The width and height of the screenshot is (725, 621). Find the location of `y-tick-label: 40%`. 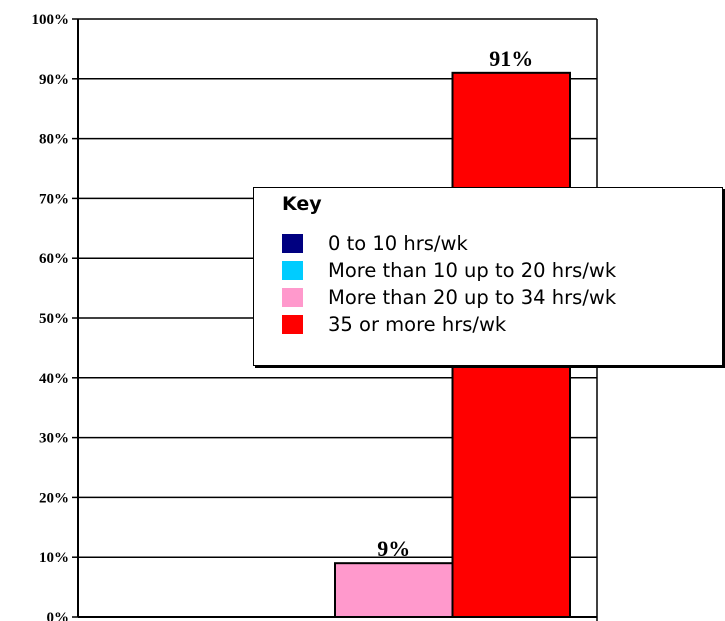

y-tick-label: 40% is located at coordinates (54, 379).